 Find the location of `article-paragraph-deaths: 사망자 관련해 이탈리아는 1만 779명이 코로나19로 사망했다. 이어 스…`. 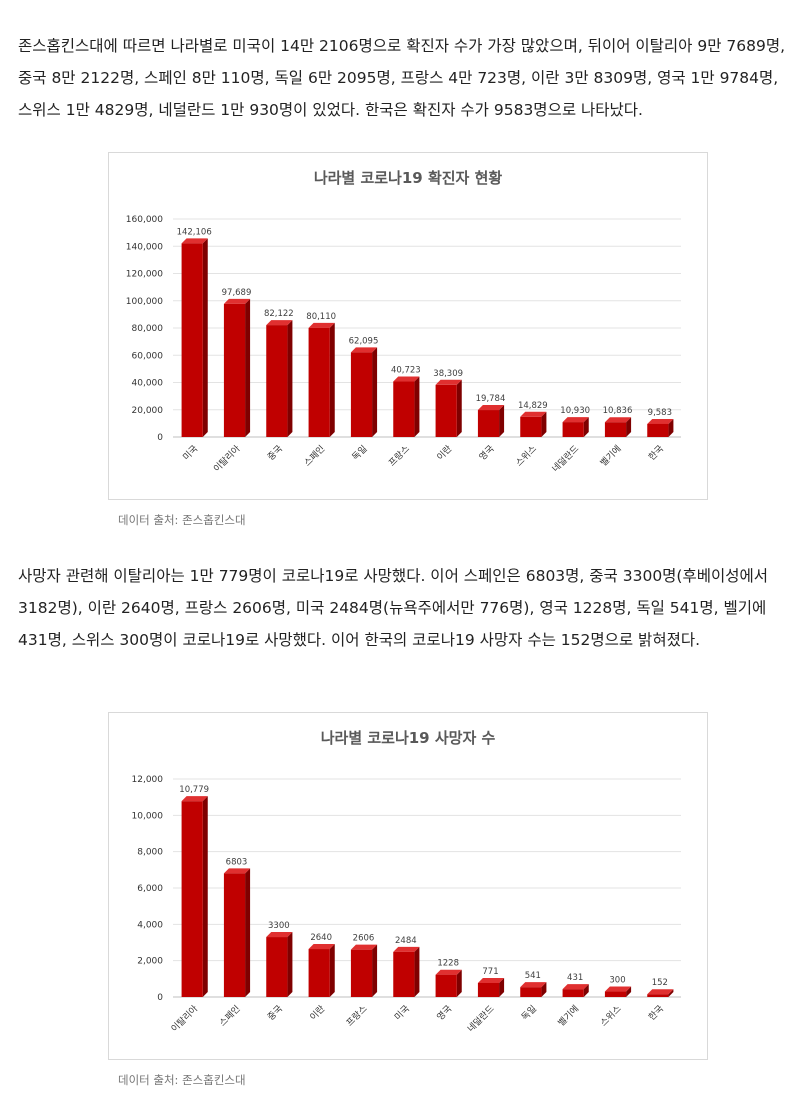

article-paragraph-deaths: 사망자 관련해 이탈리아는 1만 779명이 코로나19로 사망했다. 이어 스… is located at coordinates (393, 608).